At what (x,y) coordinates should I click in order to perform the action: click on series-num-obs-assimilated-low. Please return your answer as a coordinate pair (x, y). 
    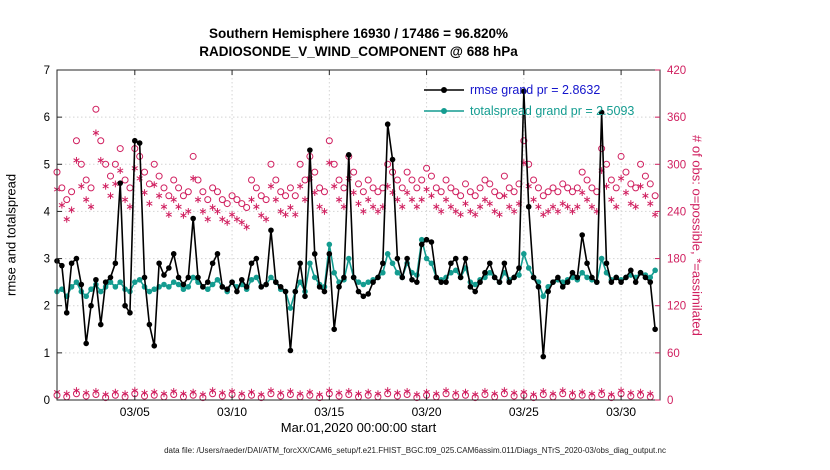
    Looking at the image, I should click on (353, 392).